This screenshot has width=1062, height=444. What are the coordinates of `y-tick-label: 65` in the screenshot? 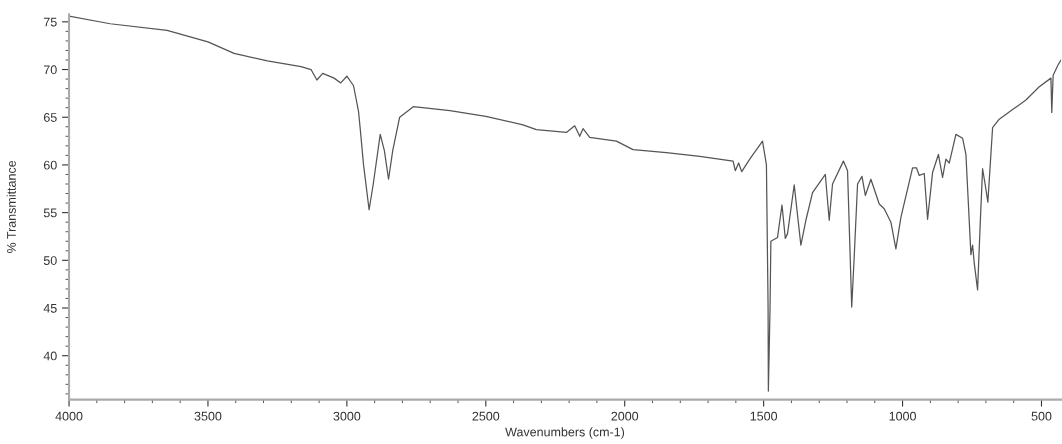 It's located at (50, 117).